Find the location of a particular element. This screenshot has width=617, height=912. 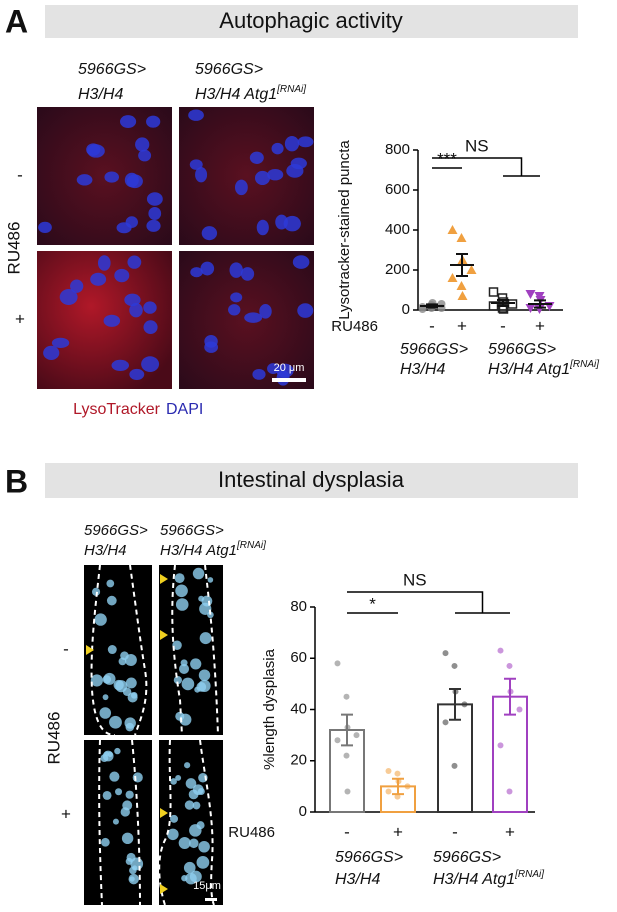

y-tick-label: 200 is located at coordinates (397, 269).